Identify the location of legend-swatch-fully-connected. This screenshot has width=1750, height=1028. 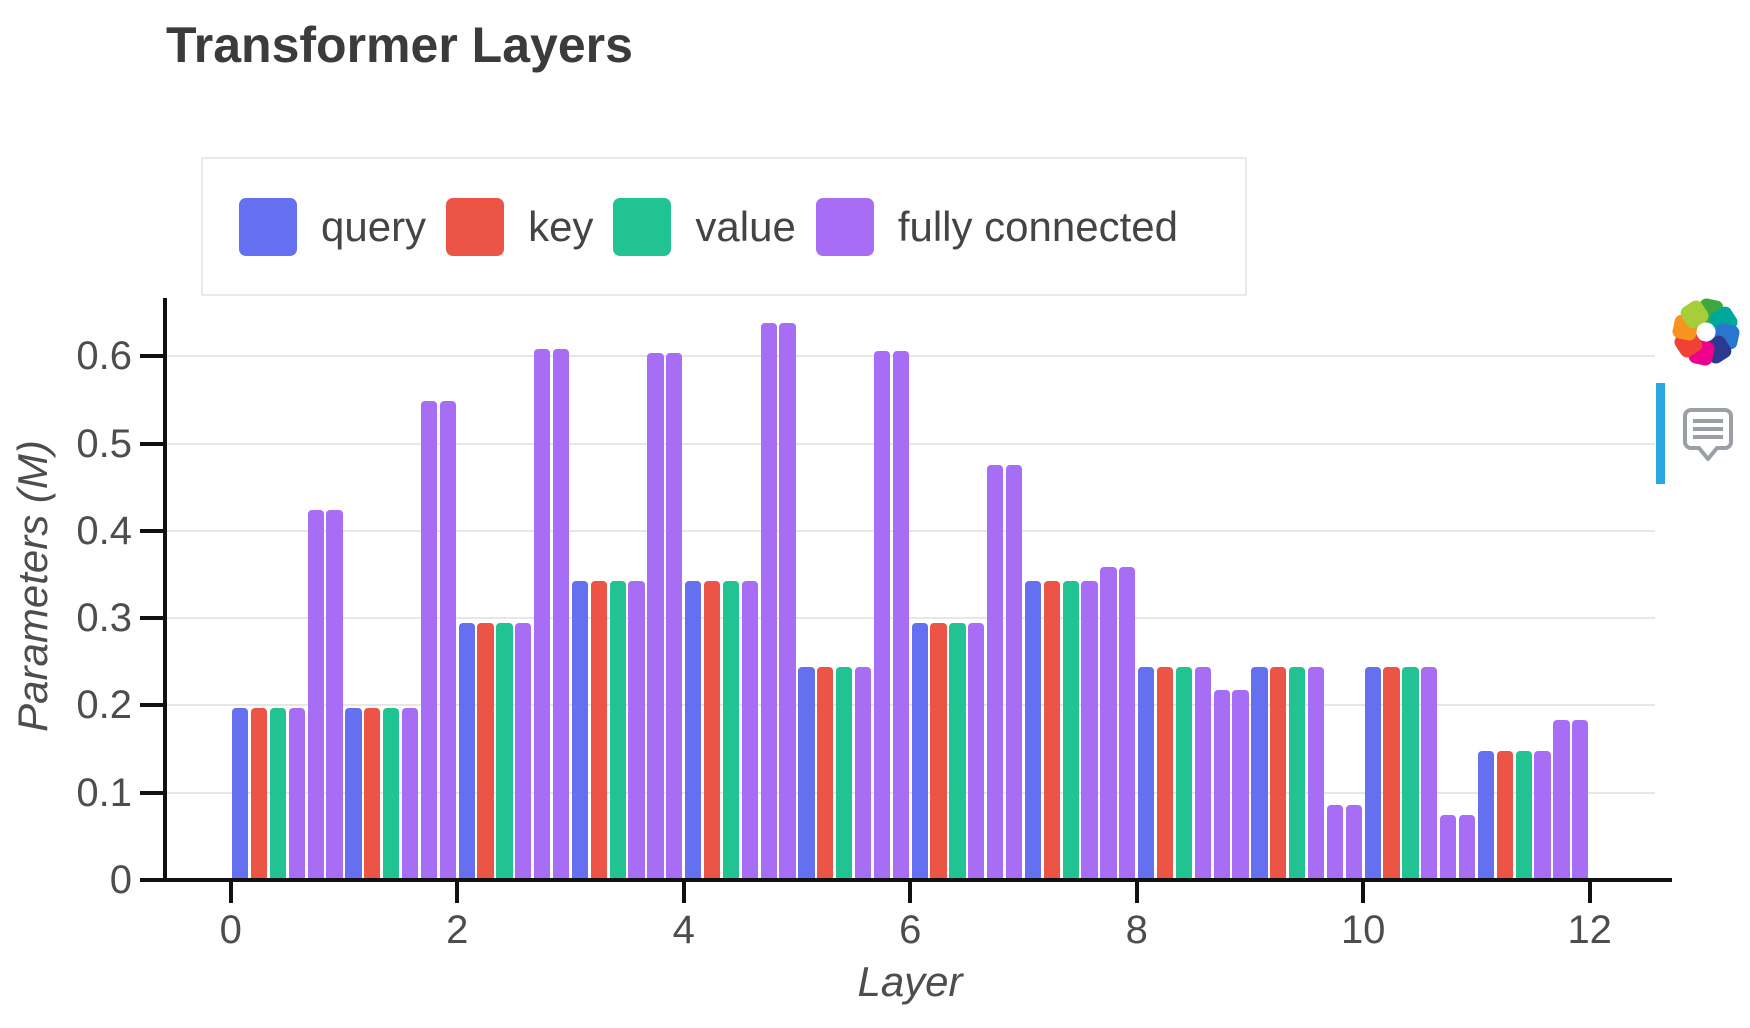
(844, 226).